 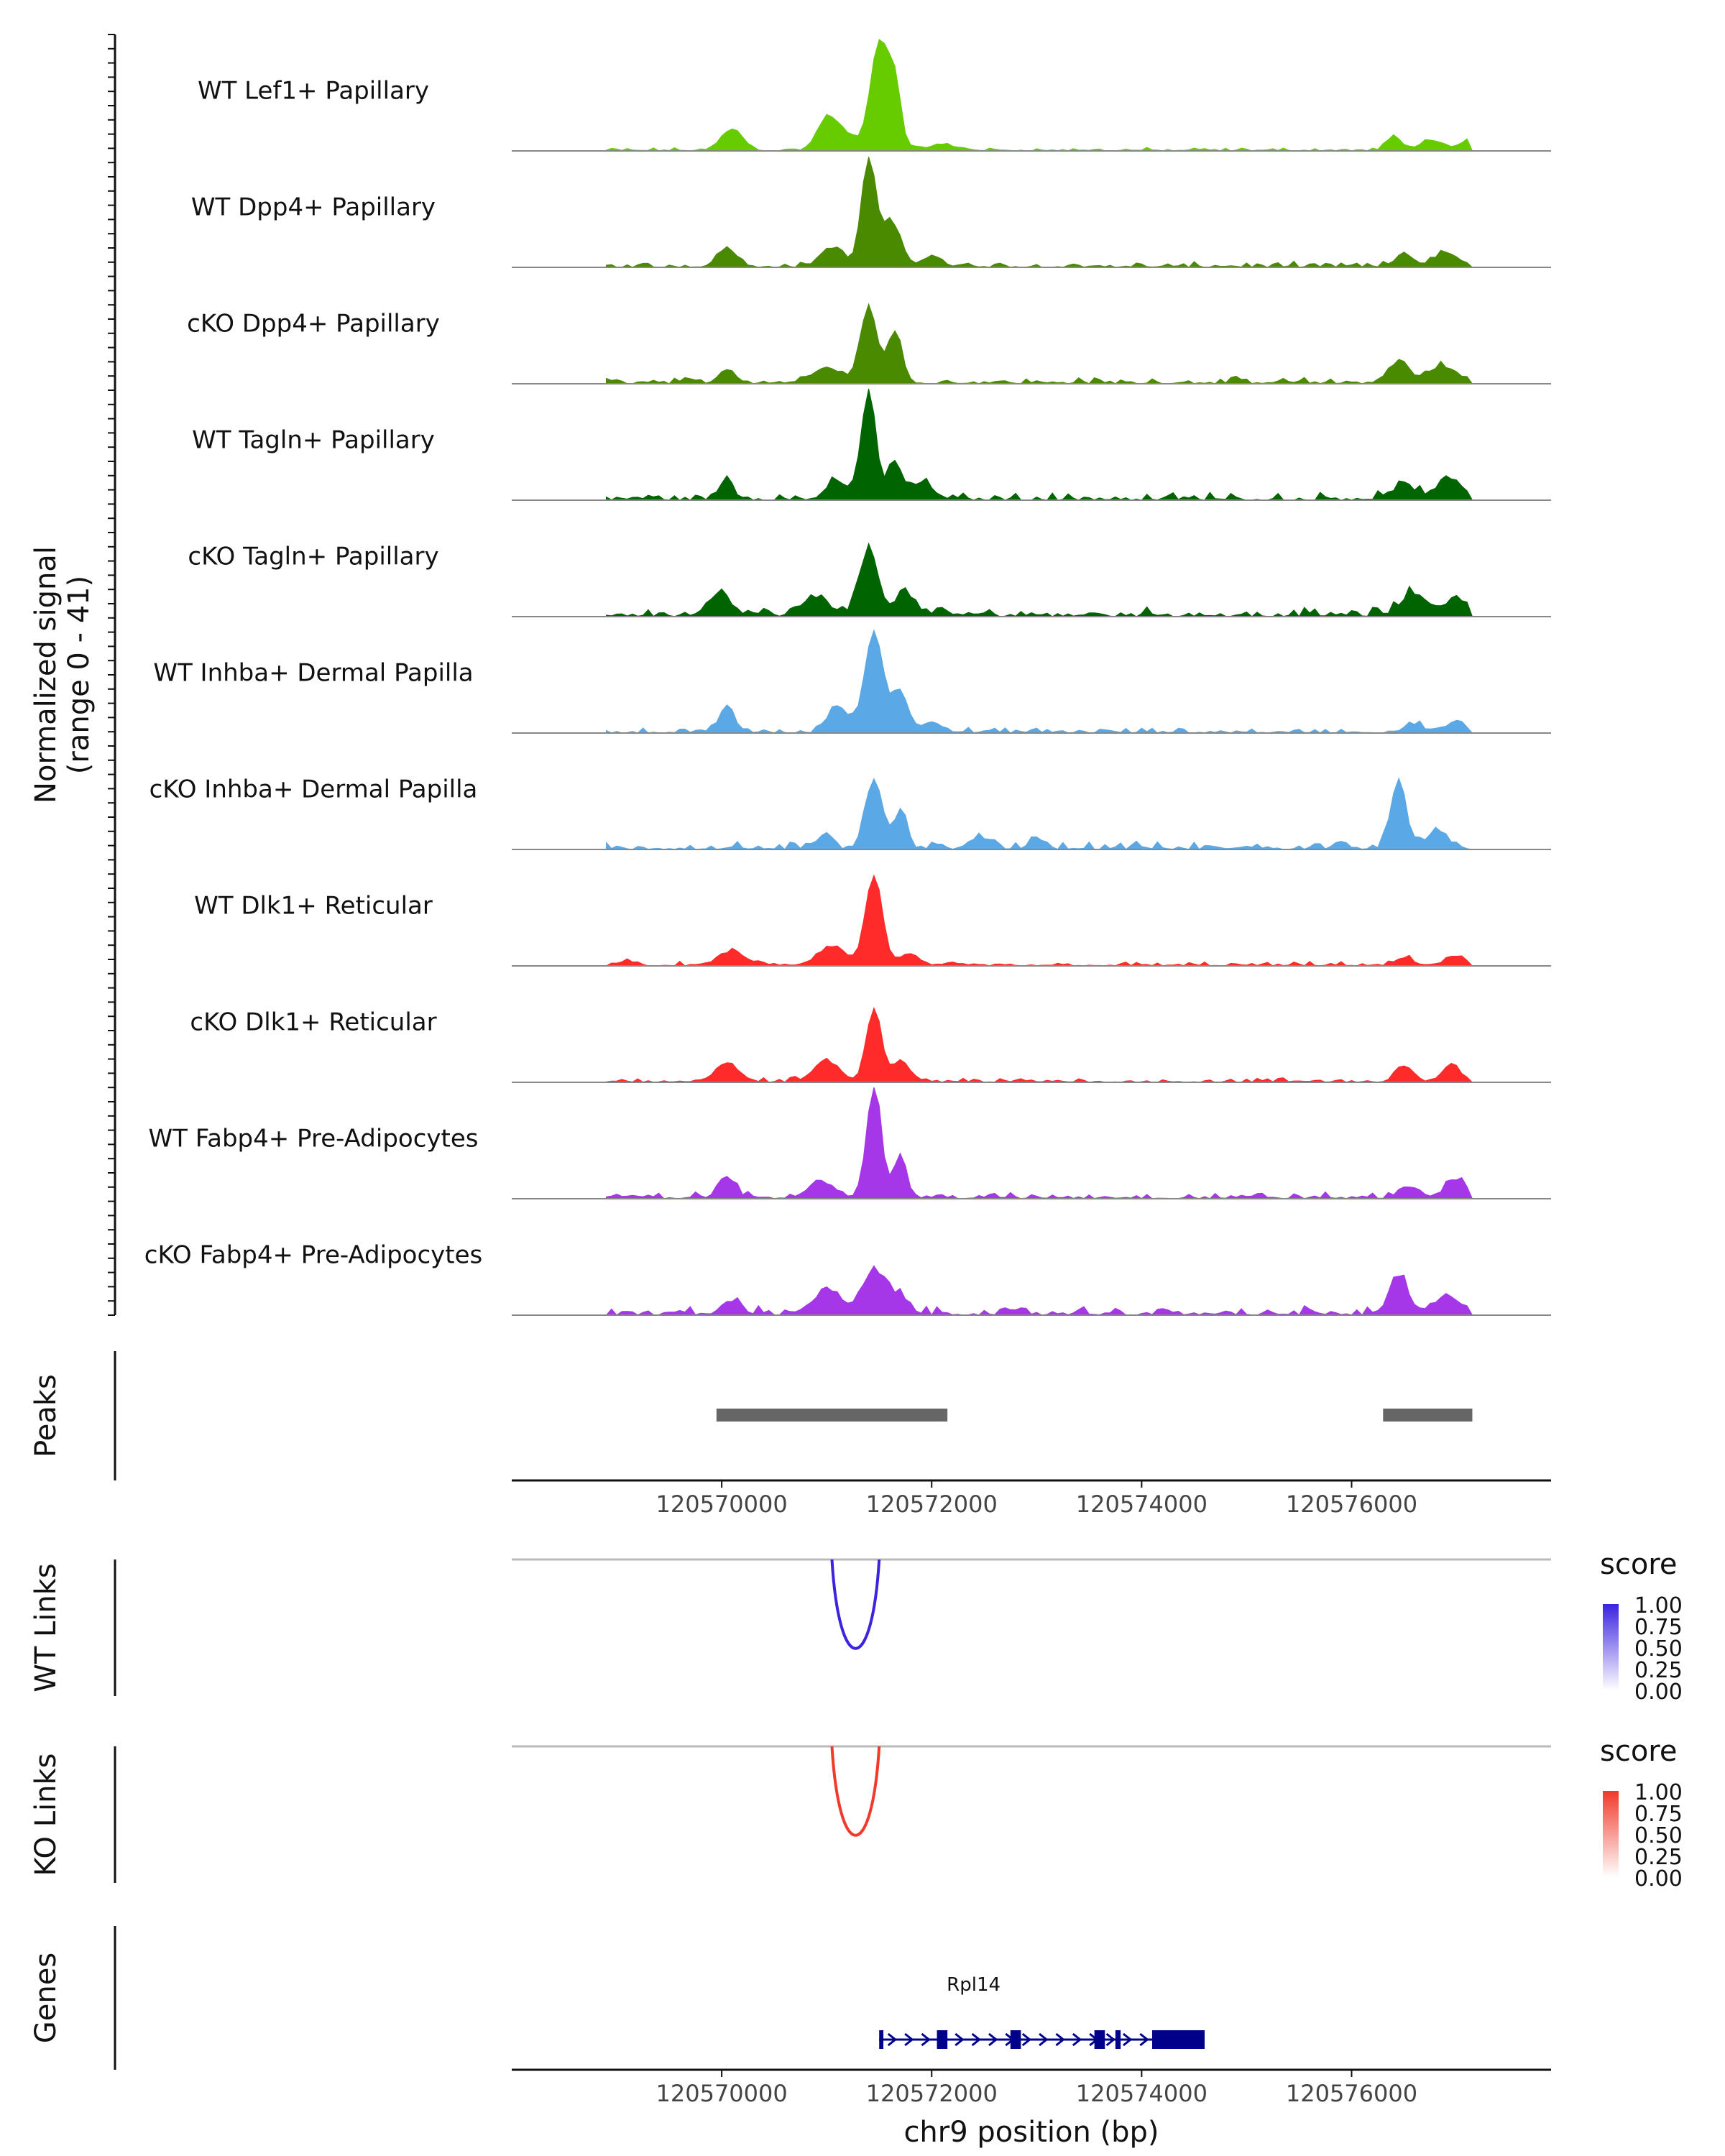 What do you see at coordinates (1031, 2132) in the screenshot?
I see `x-axis-label: chr9 position (bp)` at bounding box center [1031, 2132].